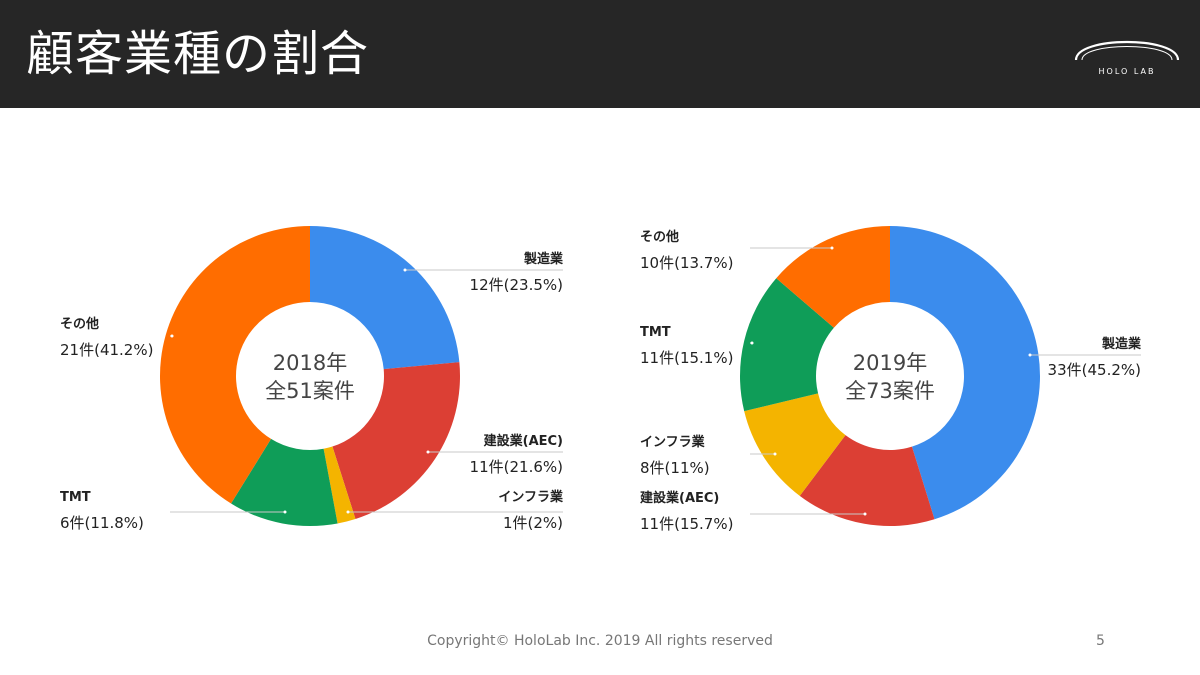 This screenshot has height=675, width=1200. What do you see at coordinates (890, 363) in the screenshot?
I see `donut-center-label: 2019年` at bounding box center [890, 363].